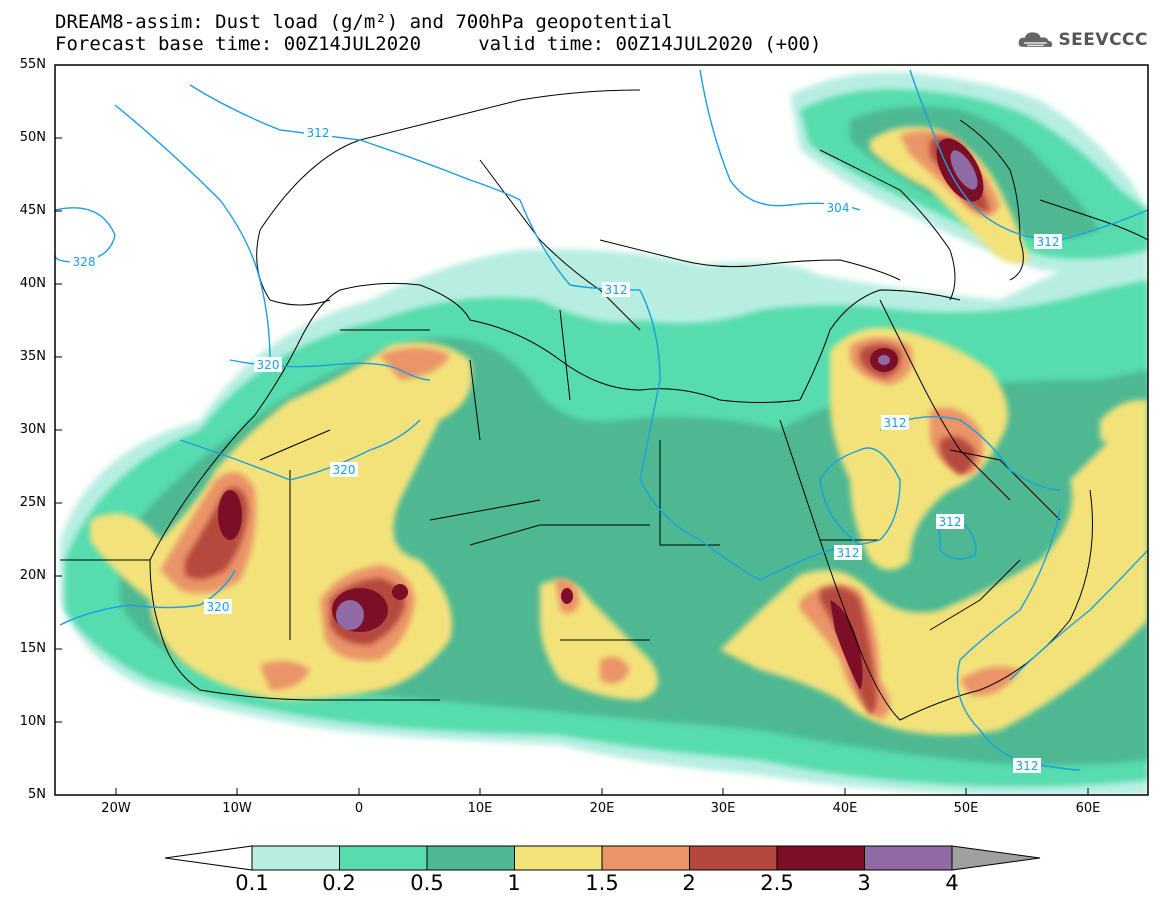 This screenshot has width=1165, height=907. I want to click on colorbar-under-arrow, so click(208, 858).